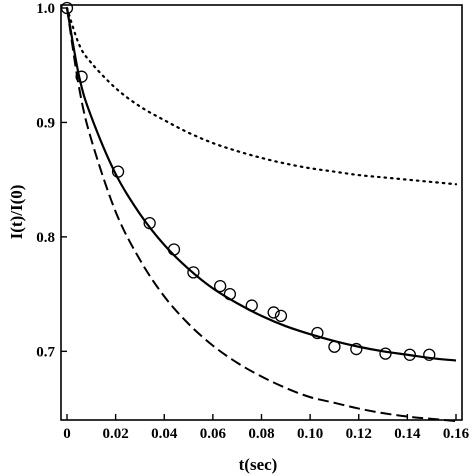 This screenshot has height=476, width=474. What do you see at coordinates (45, 123) in the screenshot?
I see `y-tick-label: 0.9` at bounding box center [45, 123].